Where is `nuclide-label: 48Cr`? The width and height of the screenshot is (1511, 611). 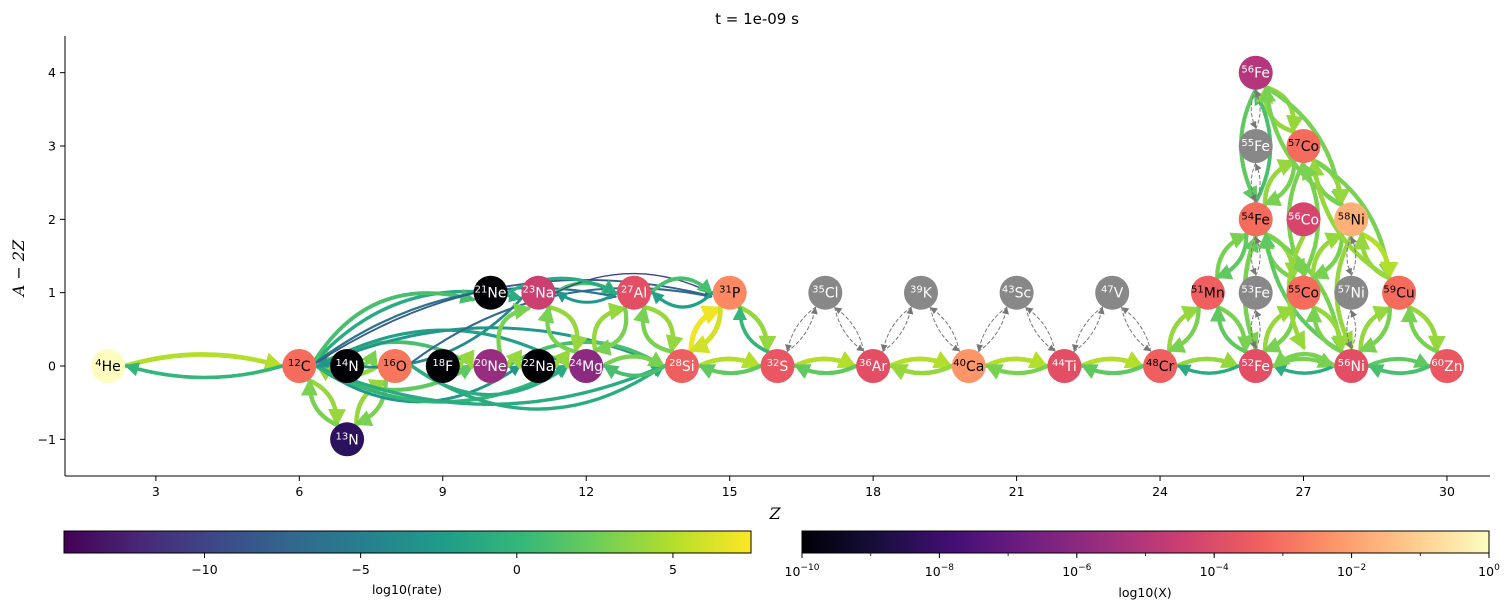
nuclide-label: 48Cr is located at coordinates (1160, 366).